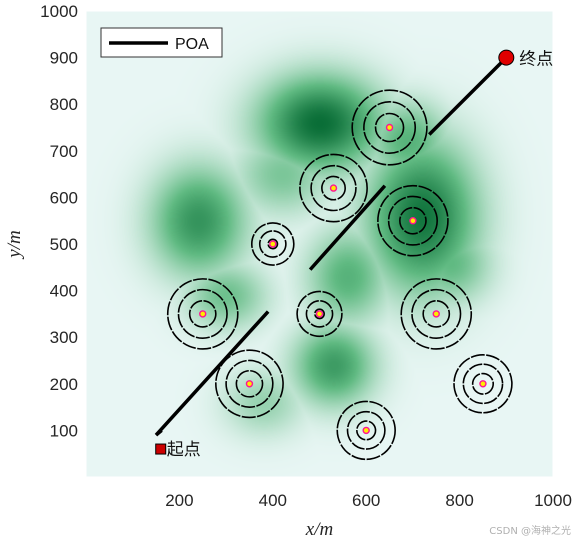 The image size is (577, 541). I want to click on x-tick-label: 800, so click(459, 500).